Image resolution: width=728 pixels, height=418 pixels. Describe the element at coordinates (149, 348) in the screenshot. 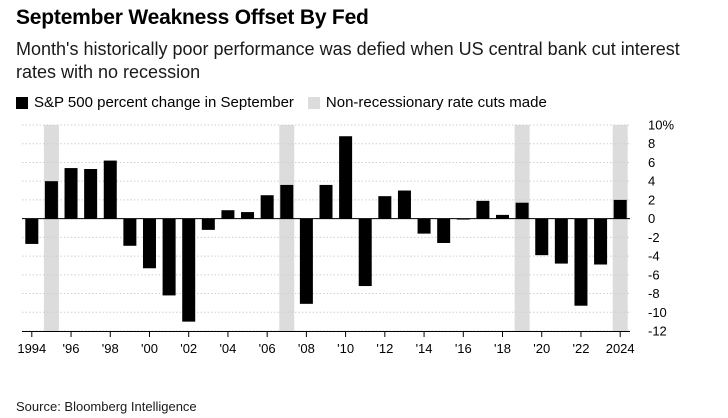

I see `x-tick-label: '00` at that location.